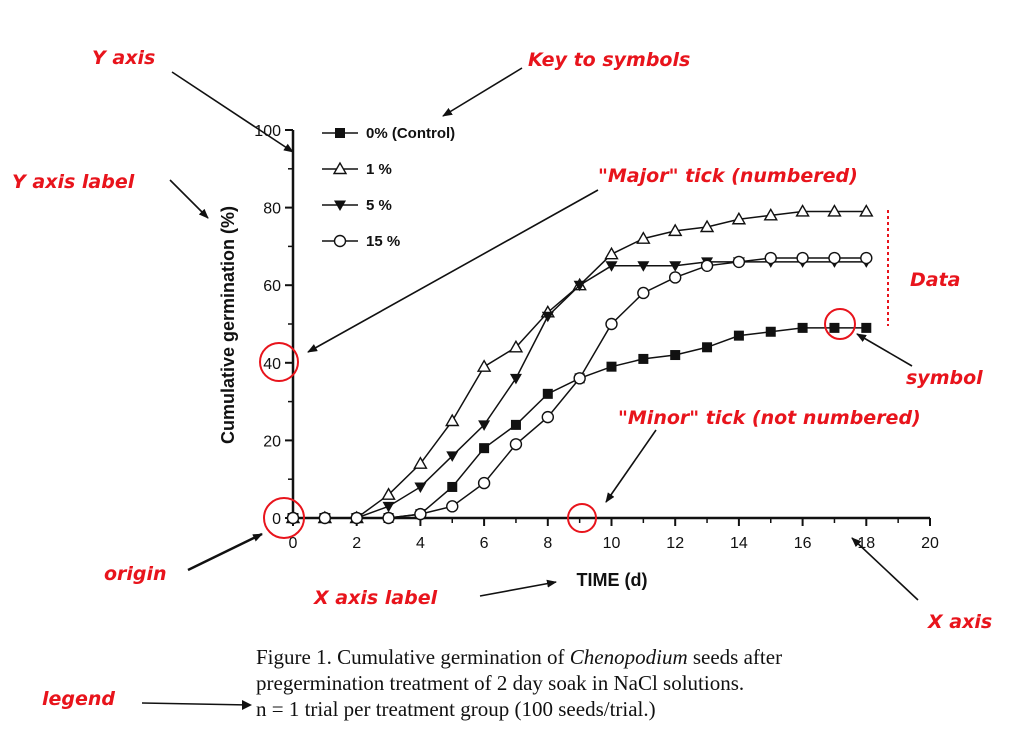 This screenshot has width=1024, height=756. Describe the element at coordinates (361, 241) in the screenshot. I see `legend-entry: 15 %` at that location.